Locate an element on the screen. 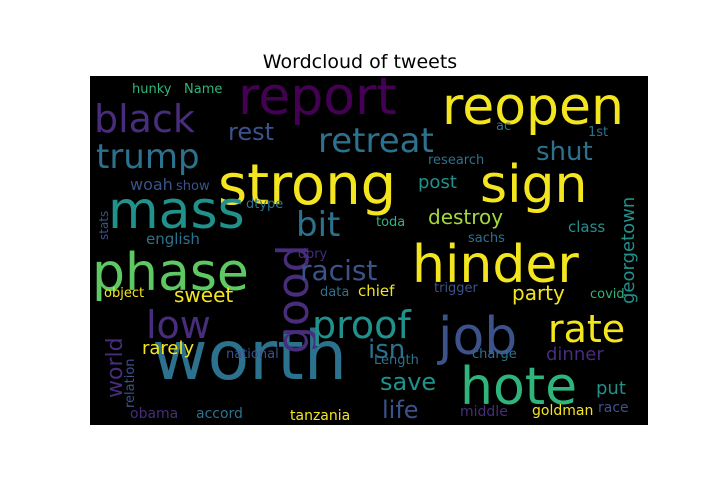 The image size is (720, 504). word-georgetown: georgetown is located at coordinates (628, 250).